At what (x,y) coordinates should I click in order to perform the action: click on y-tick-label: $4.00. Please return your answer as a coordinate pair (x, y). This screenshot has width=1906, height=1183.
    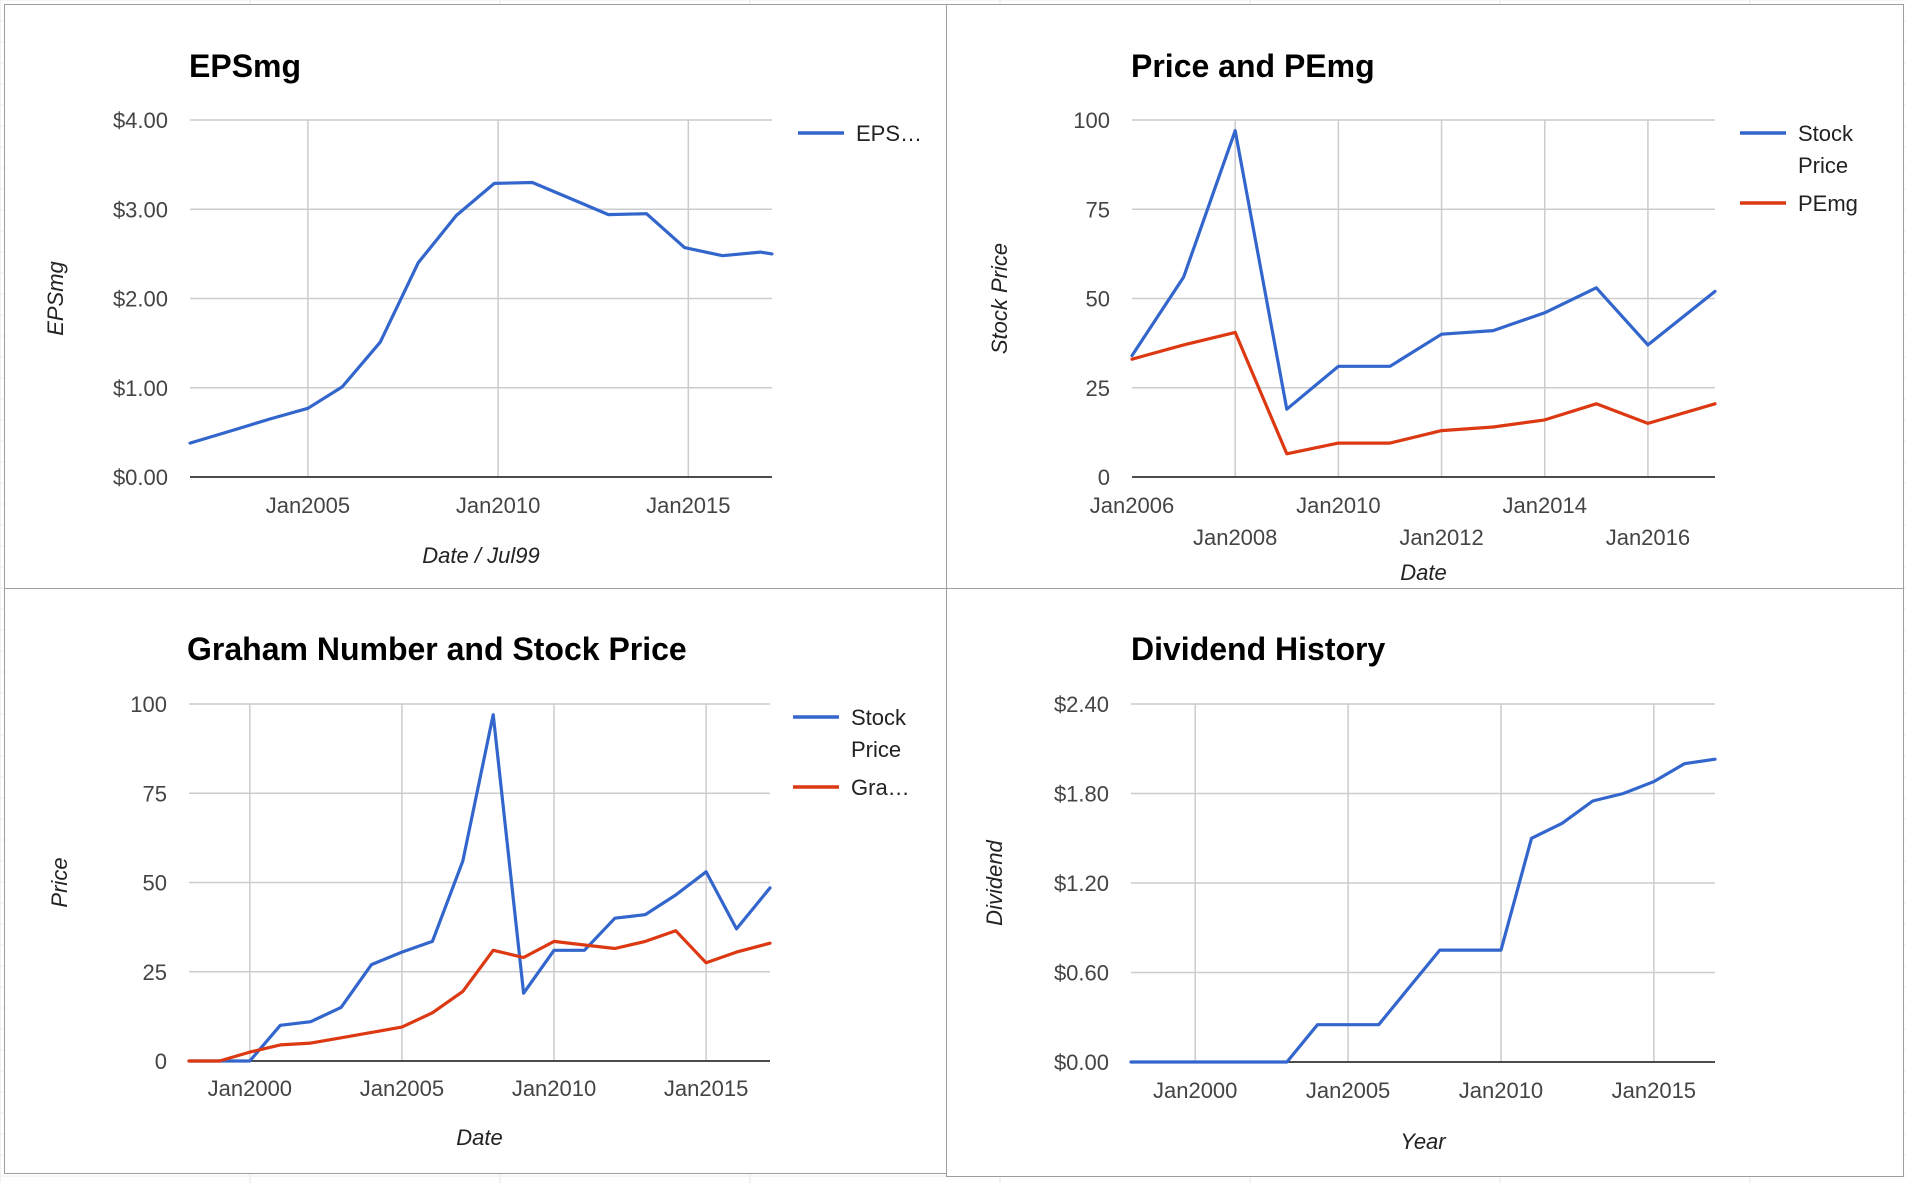
    Looking at the image, I should click on (140, 120).